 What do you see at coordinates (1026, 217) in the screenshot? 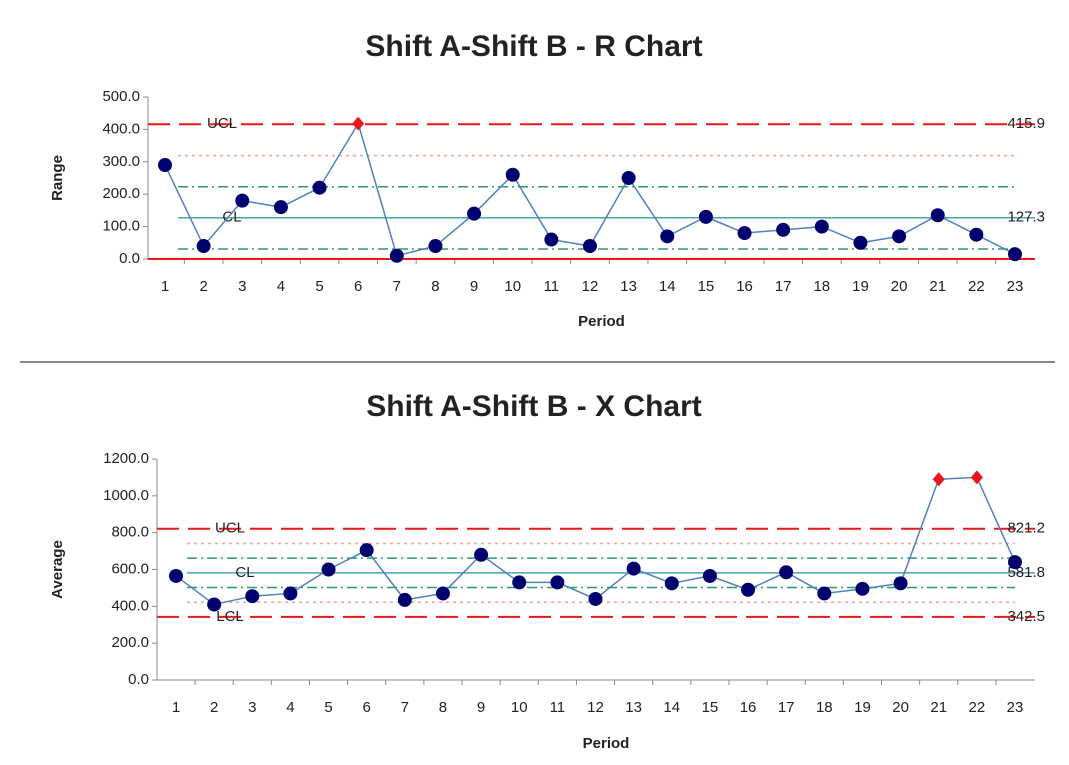
I see `limit-value: 127.3` at bounding box center [1026, 217].